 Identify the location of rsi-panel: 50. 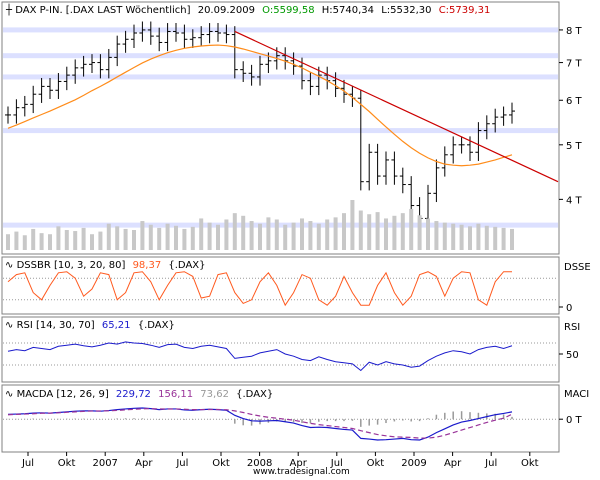
(291, 356).